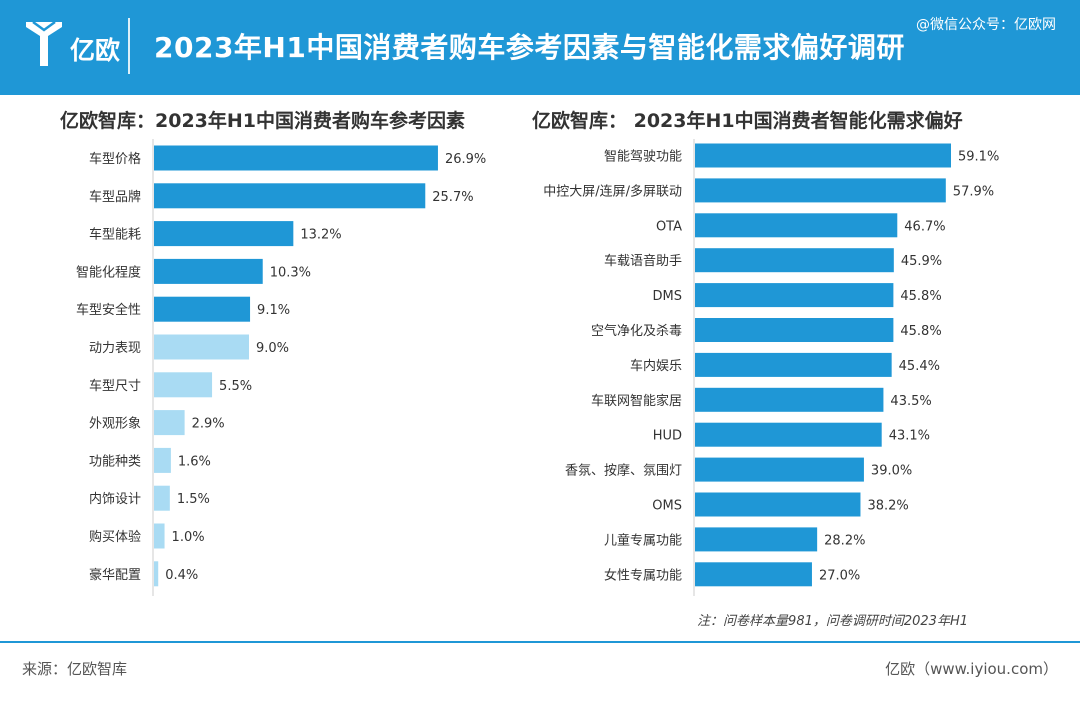  Describe the element at coordinates (747, 121) in the screenshot. I see `right-chart-title: 亿欧智库： 2023年H1中国消费者智能化需求偏好` at that location.